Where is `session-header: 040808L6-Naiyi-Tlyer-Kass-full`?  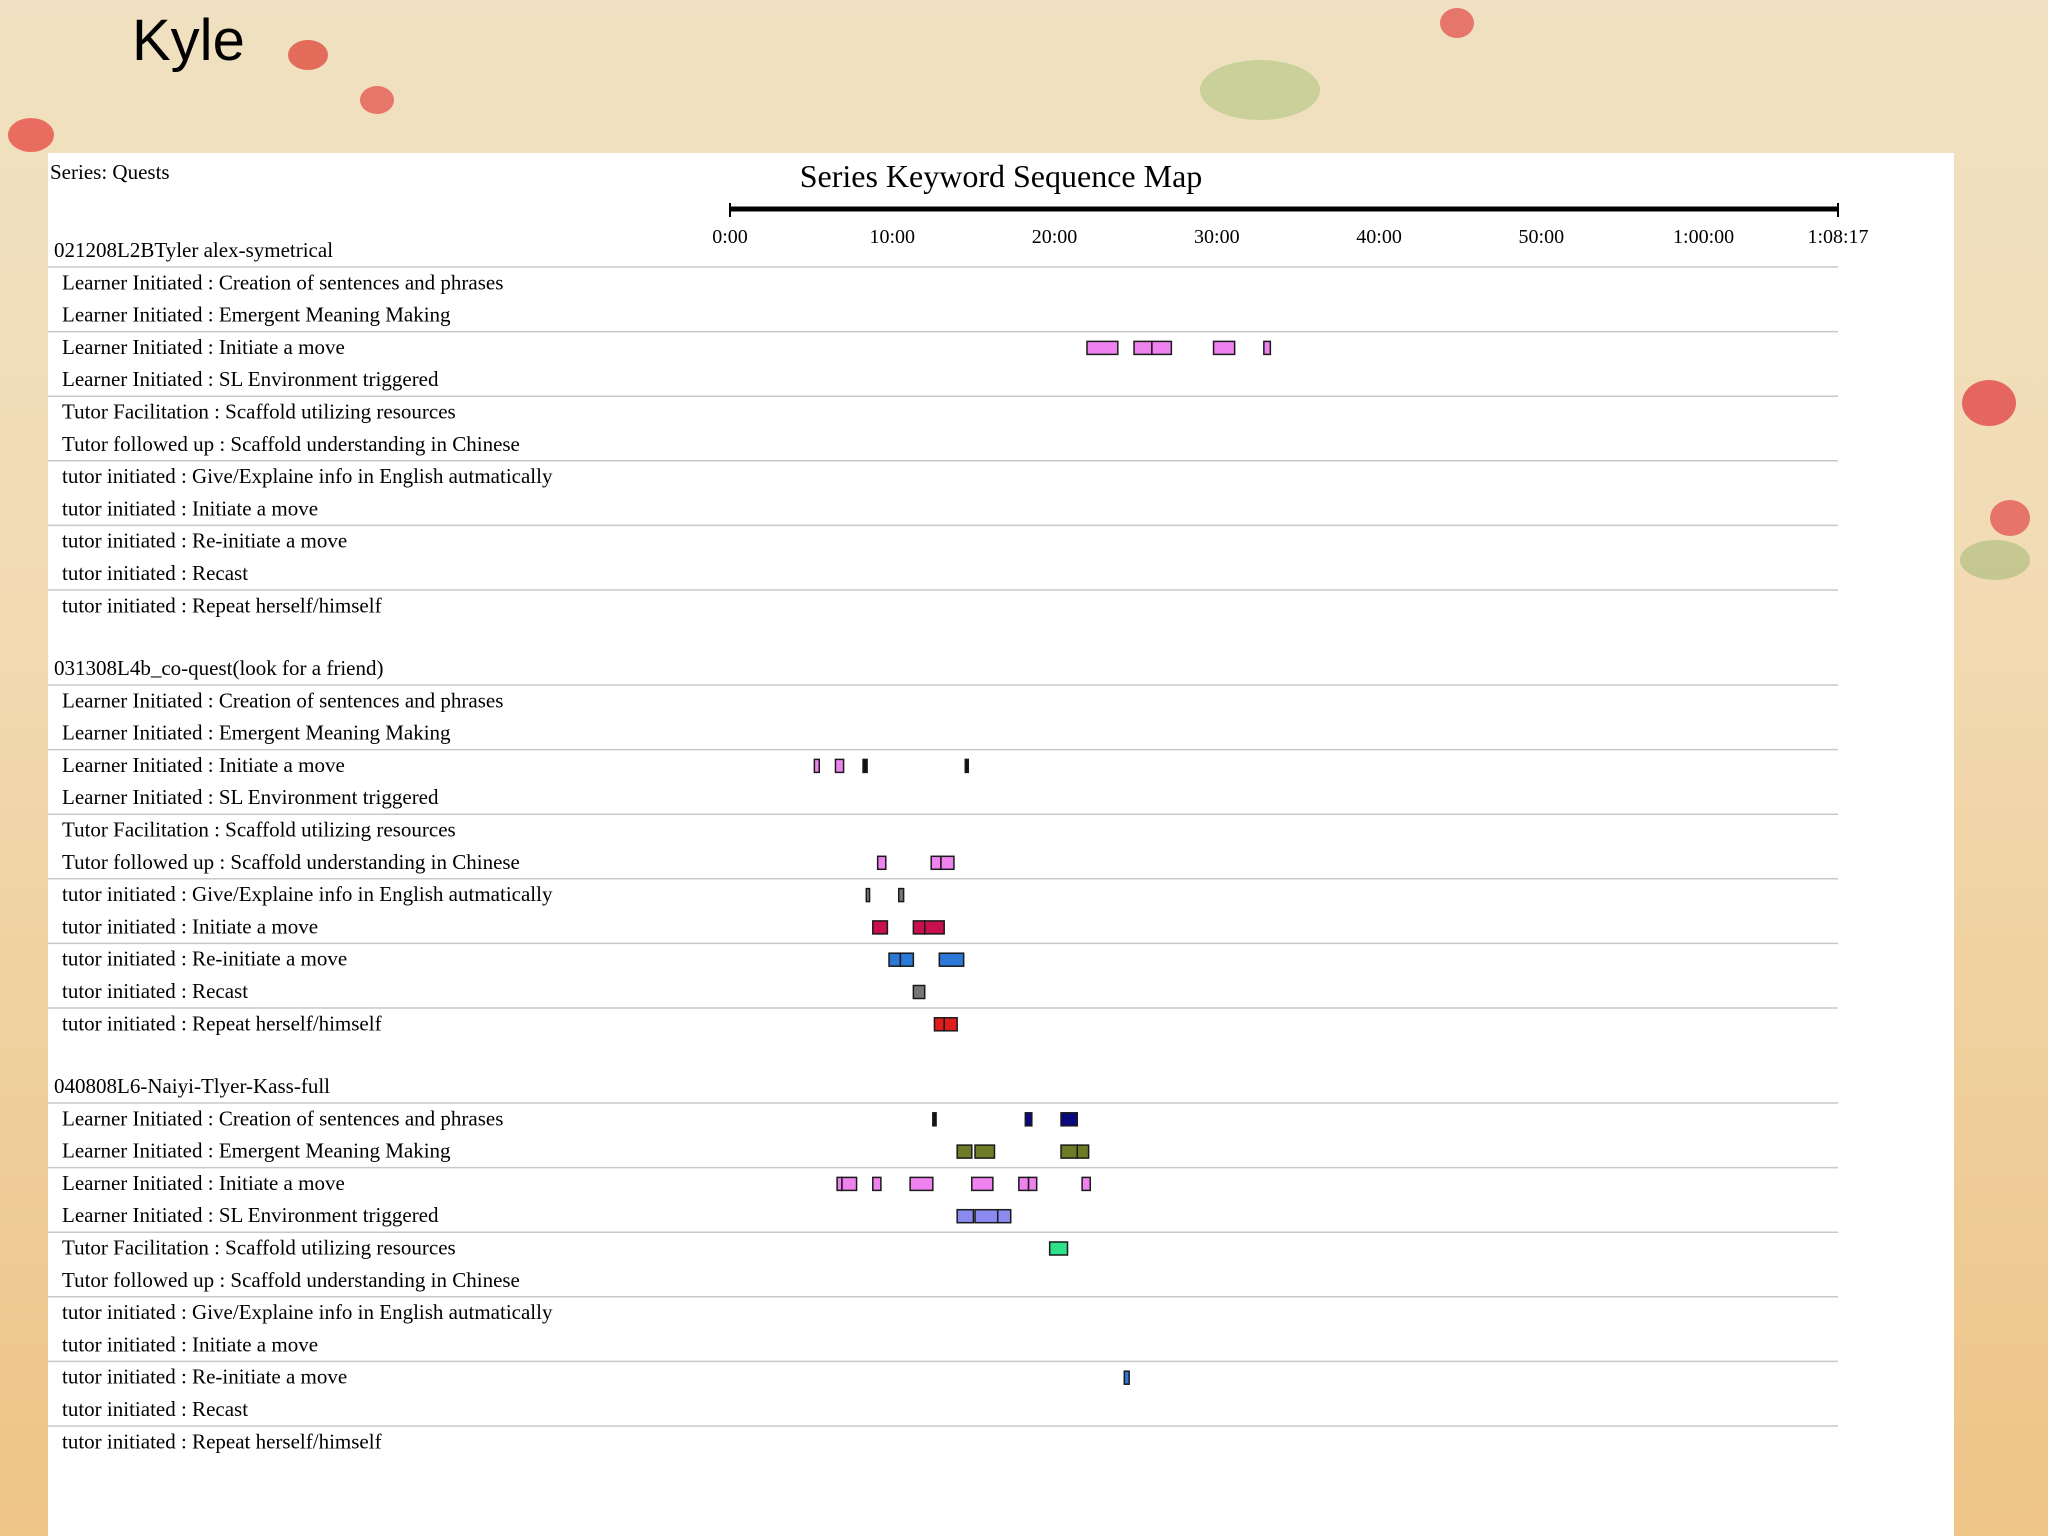
session-header: 040808L6-Naiyi-Tlyer-Kass-full is located at coordinates (192, 1086).